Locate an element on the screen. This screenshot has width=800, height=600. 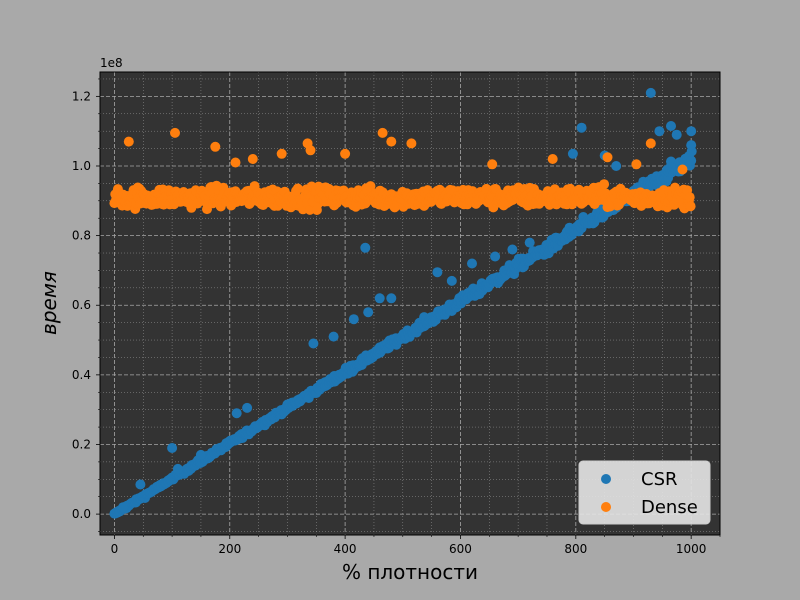
y-axis-label: время is located at coordinates (49, 303).